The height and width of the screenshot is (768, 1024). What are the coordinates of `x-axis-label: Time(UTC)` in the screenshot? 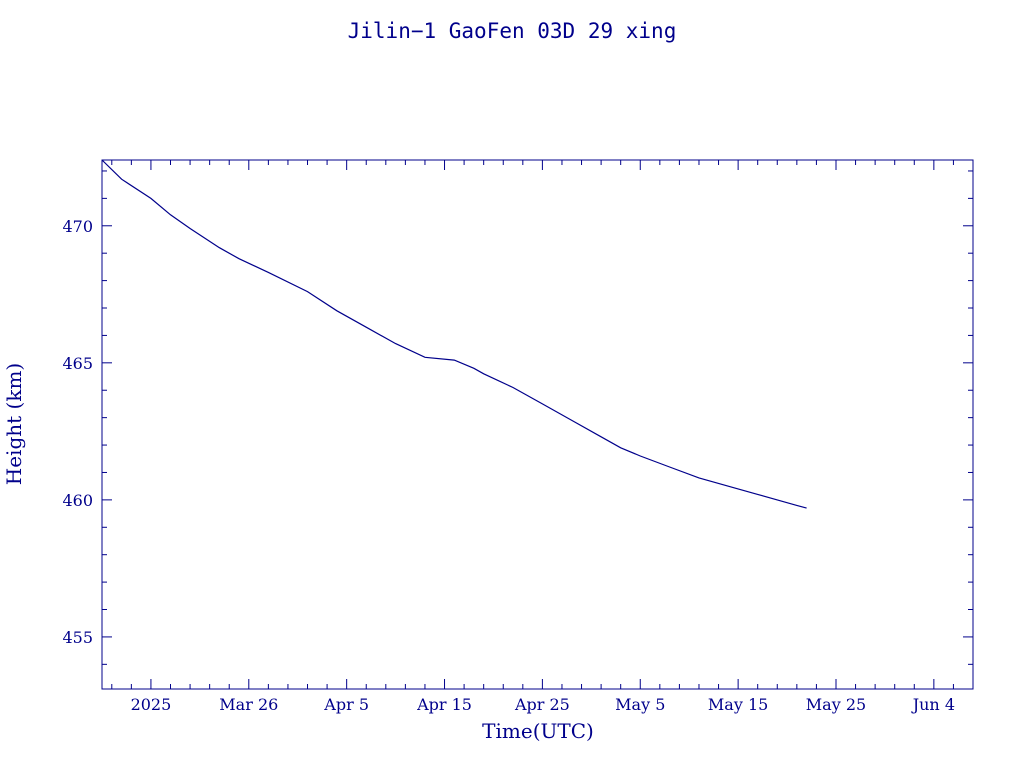 It's located at (538, 731).